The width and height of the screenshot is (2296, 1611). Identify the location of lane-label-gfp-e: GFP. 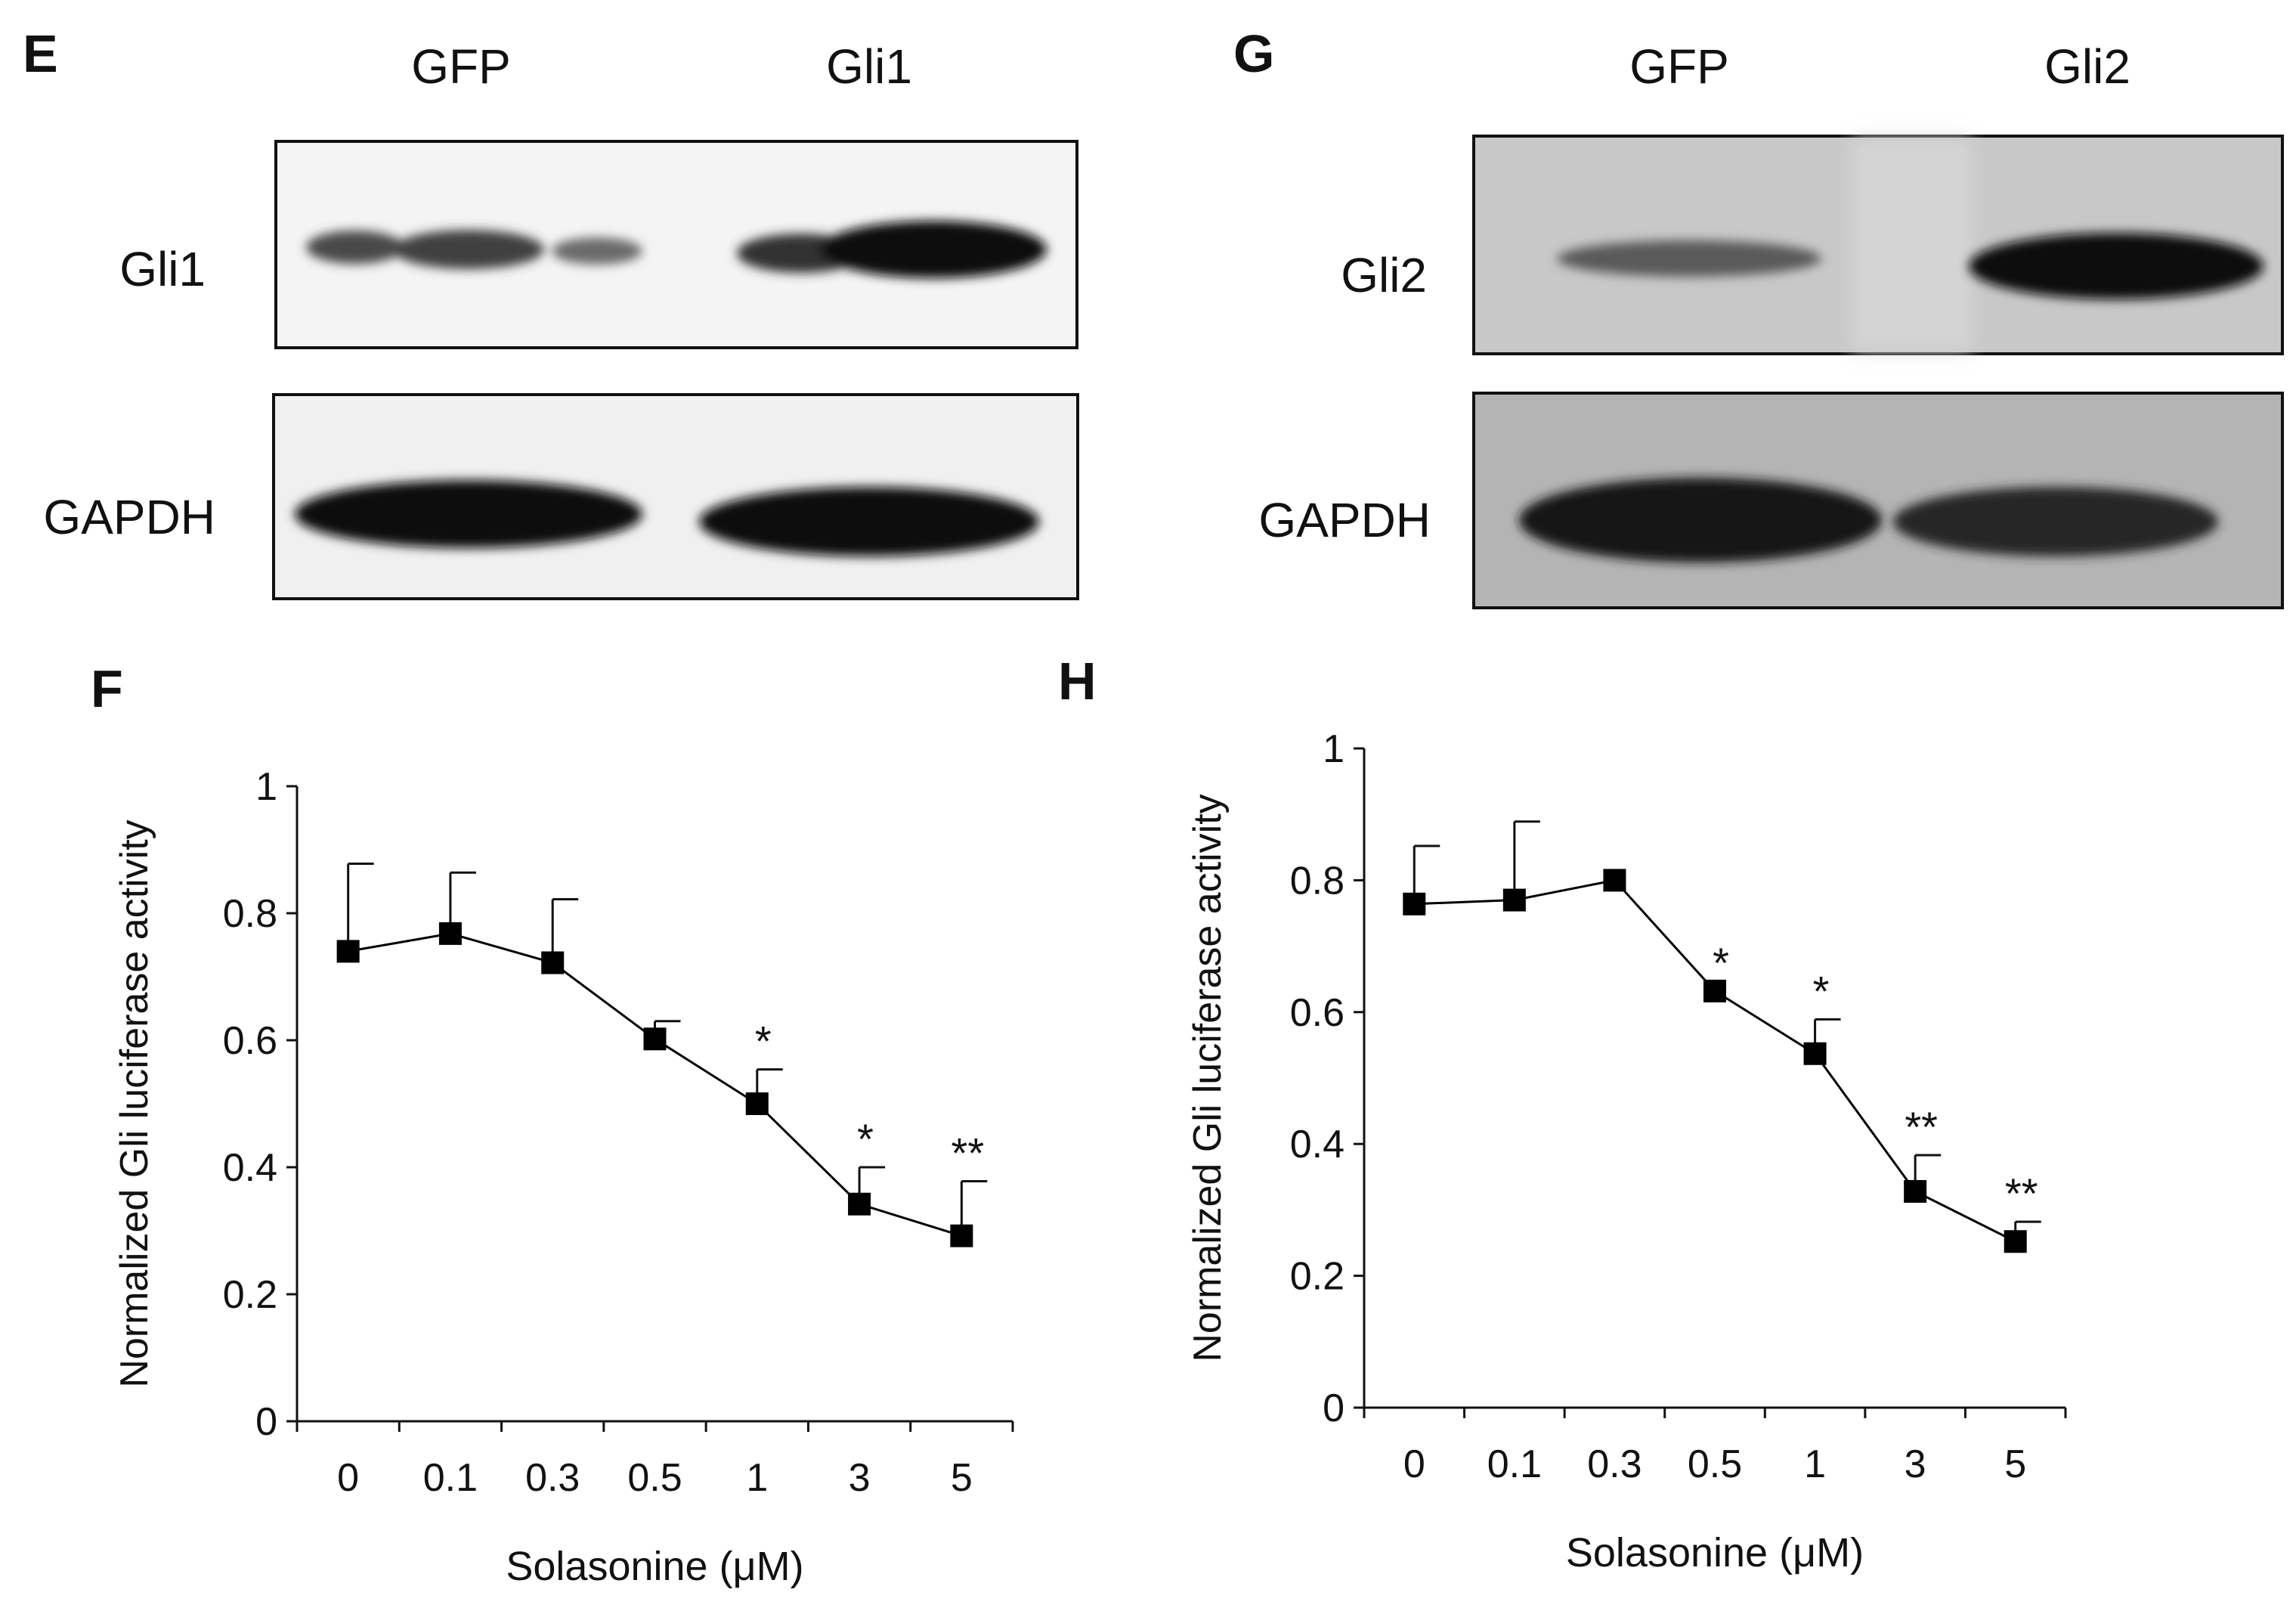
(461, 66).